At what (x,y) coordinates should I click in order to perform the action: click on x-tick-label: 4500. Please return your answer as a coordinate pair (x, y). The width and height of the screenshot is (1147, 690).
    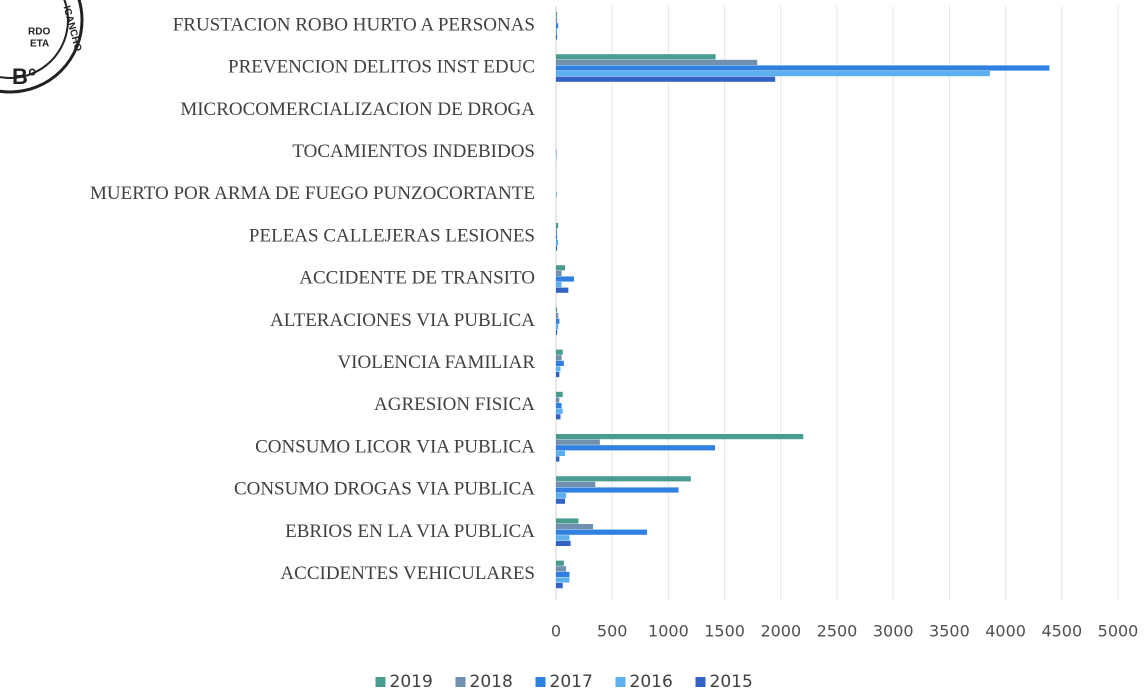
    Looking at the image, I should click on (1061, 631).